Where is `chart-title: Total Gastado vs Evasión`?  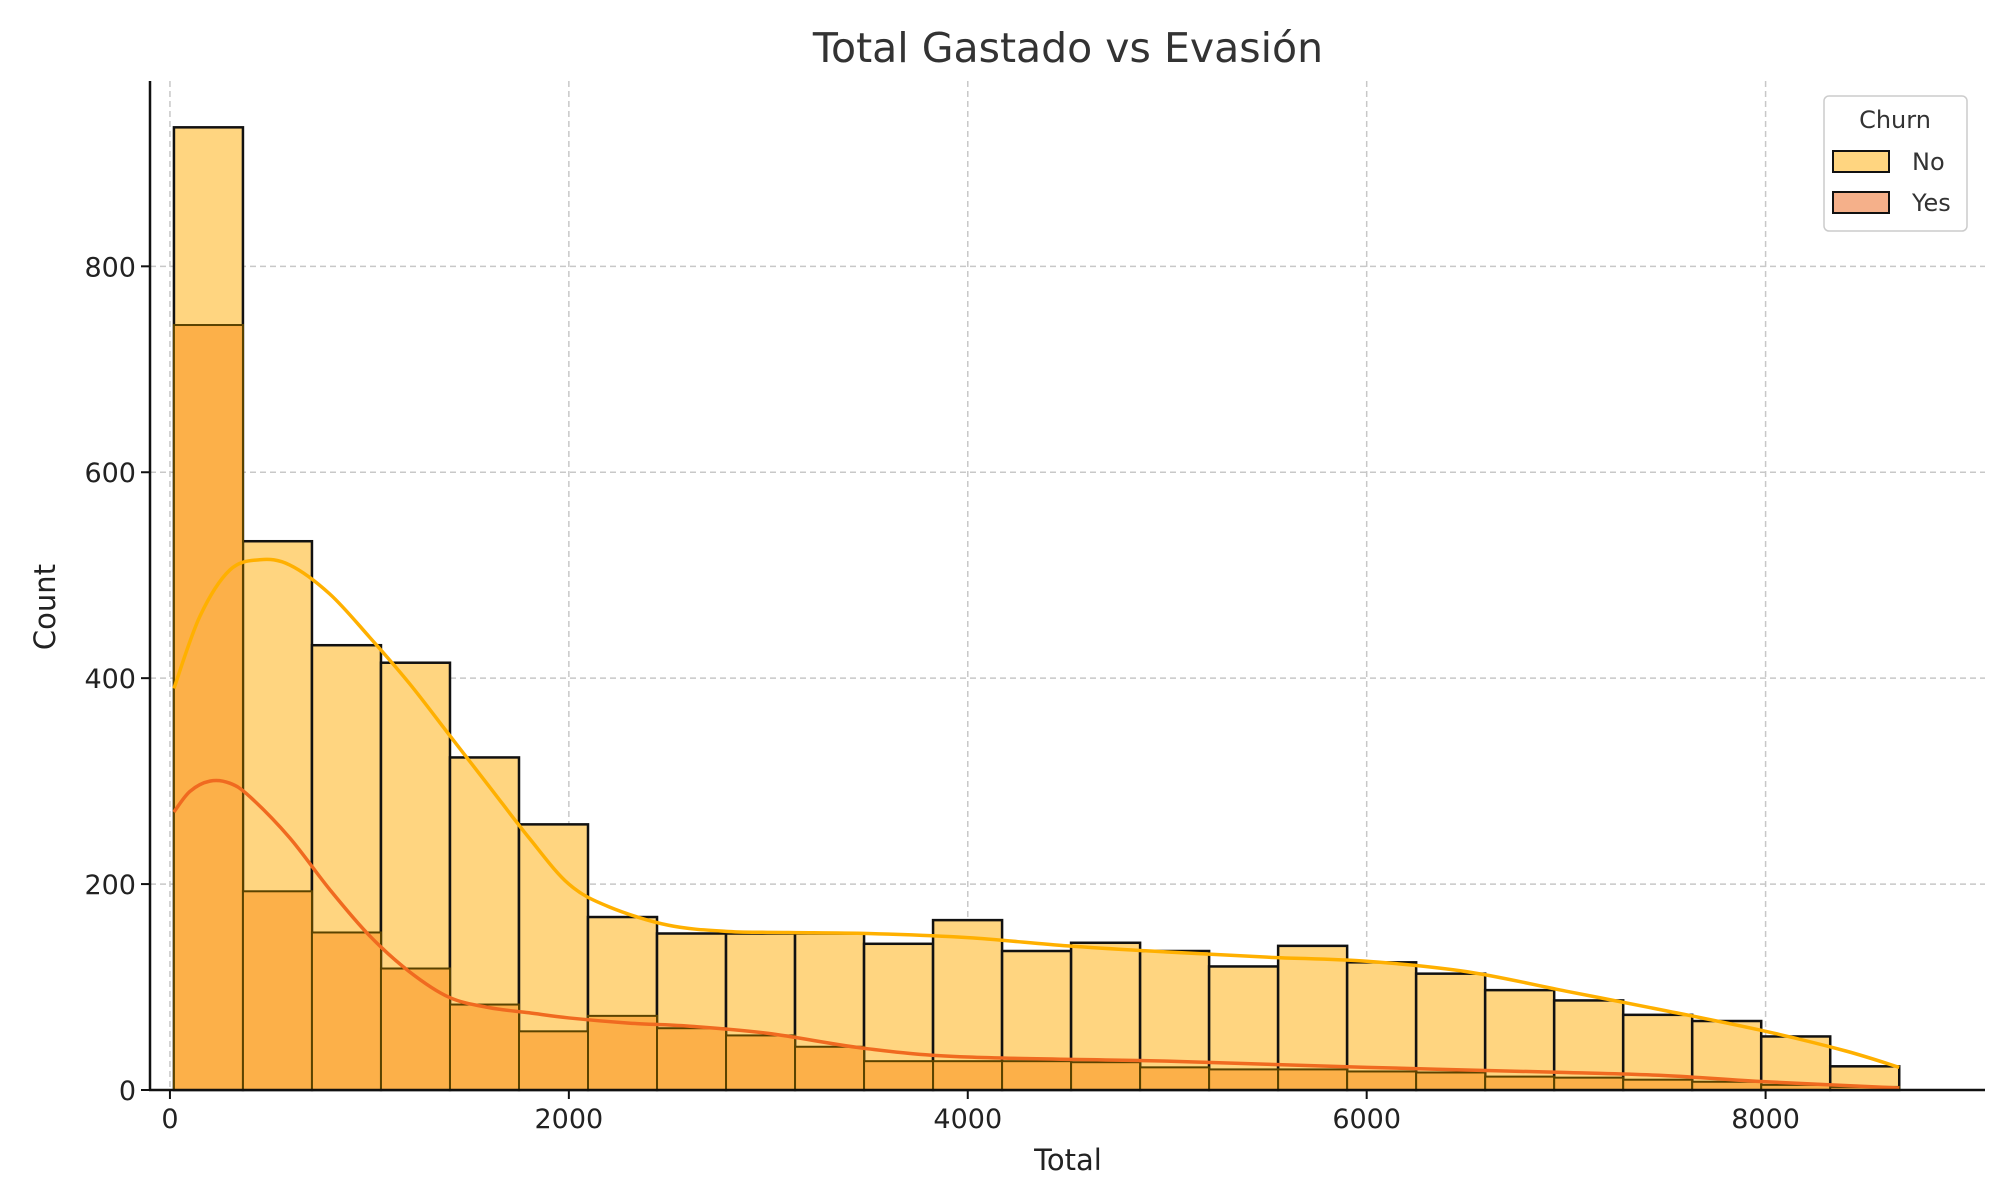
chart-title: Total Gastado vs Evasión is located at coordinates (1067, 48).